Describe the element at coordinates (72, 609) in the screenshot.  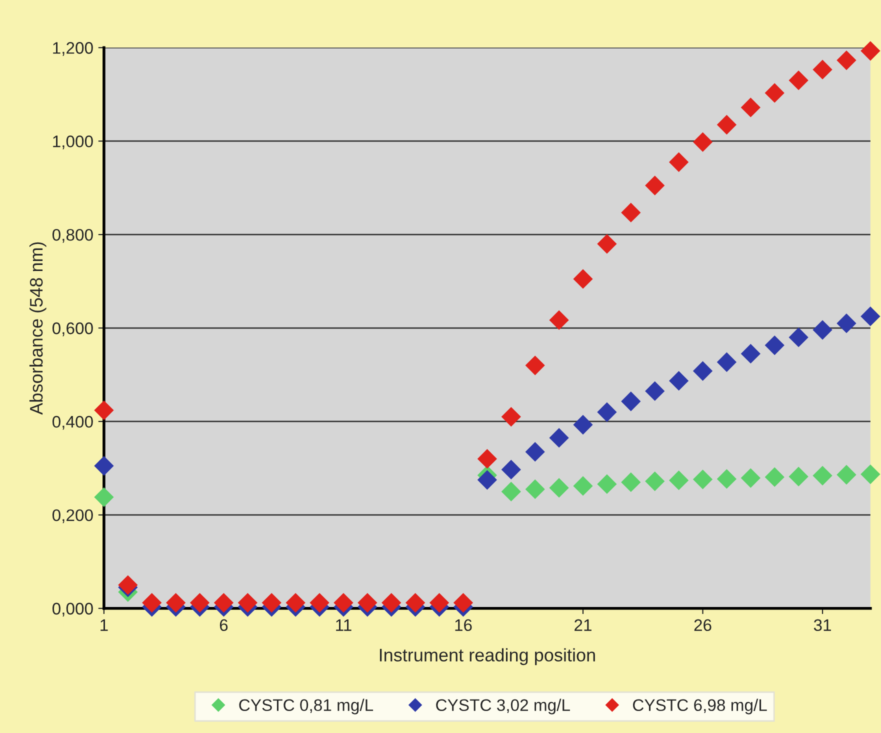
I see `y-tick-label: 0,000` at that location.